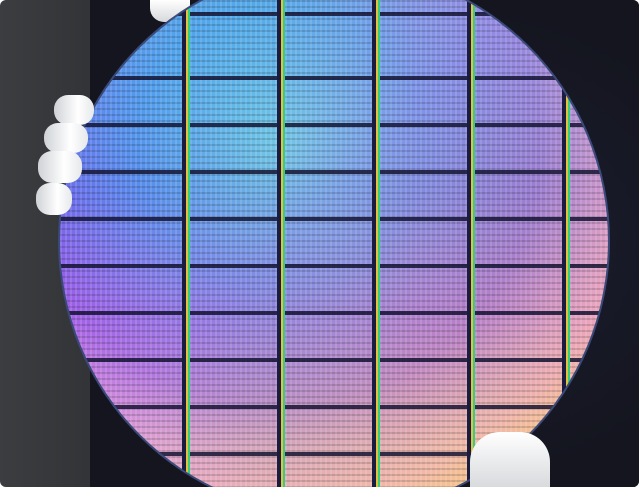 Image resolution: width=639 pixels, height=487 pixels. What do you see at coordinates (510, 459) in the screenshot?
I see `glove-right-hand` at bounding box center [510, 459].